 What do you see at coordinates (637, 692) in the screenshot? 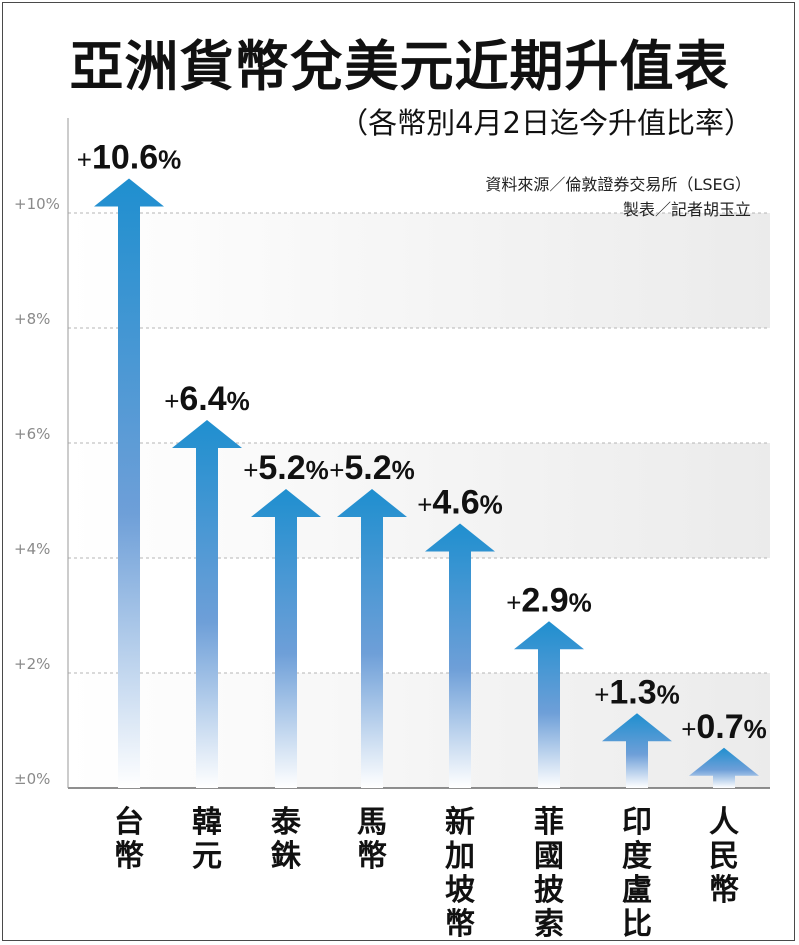
I see `data-label: +1.3%` at bounding box center [637, 692].